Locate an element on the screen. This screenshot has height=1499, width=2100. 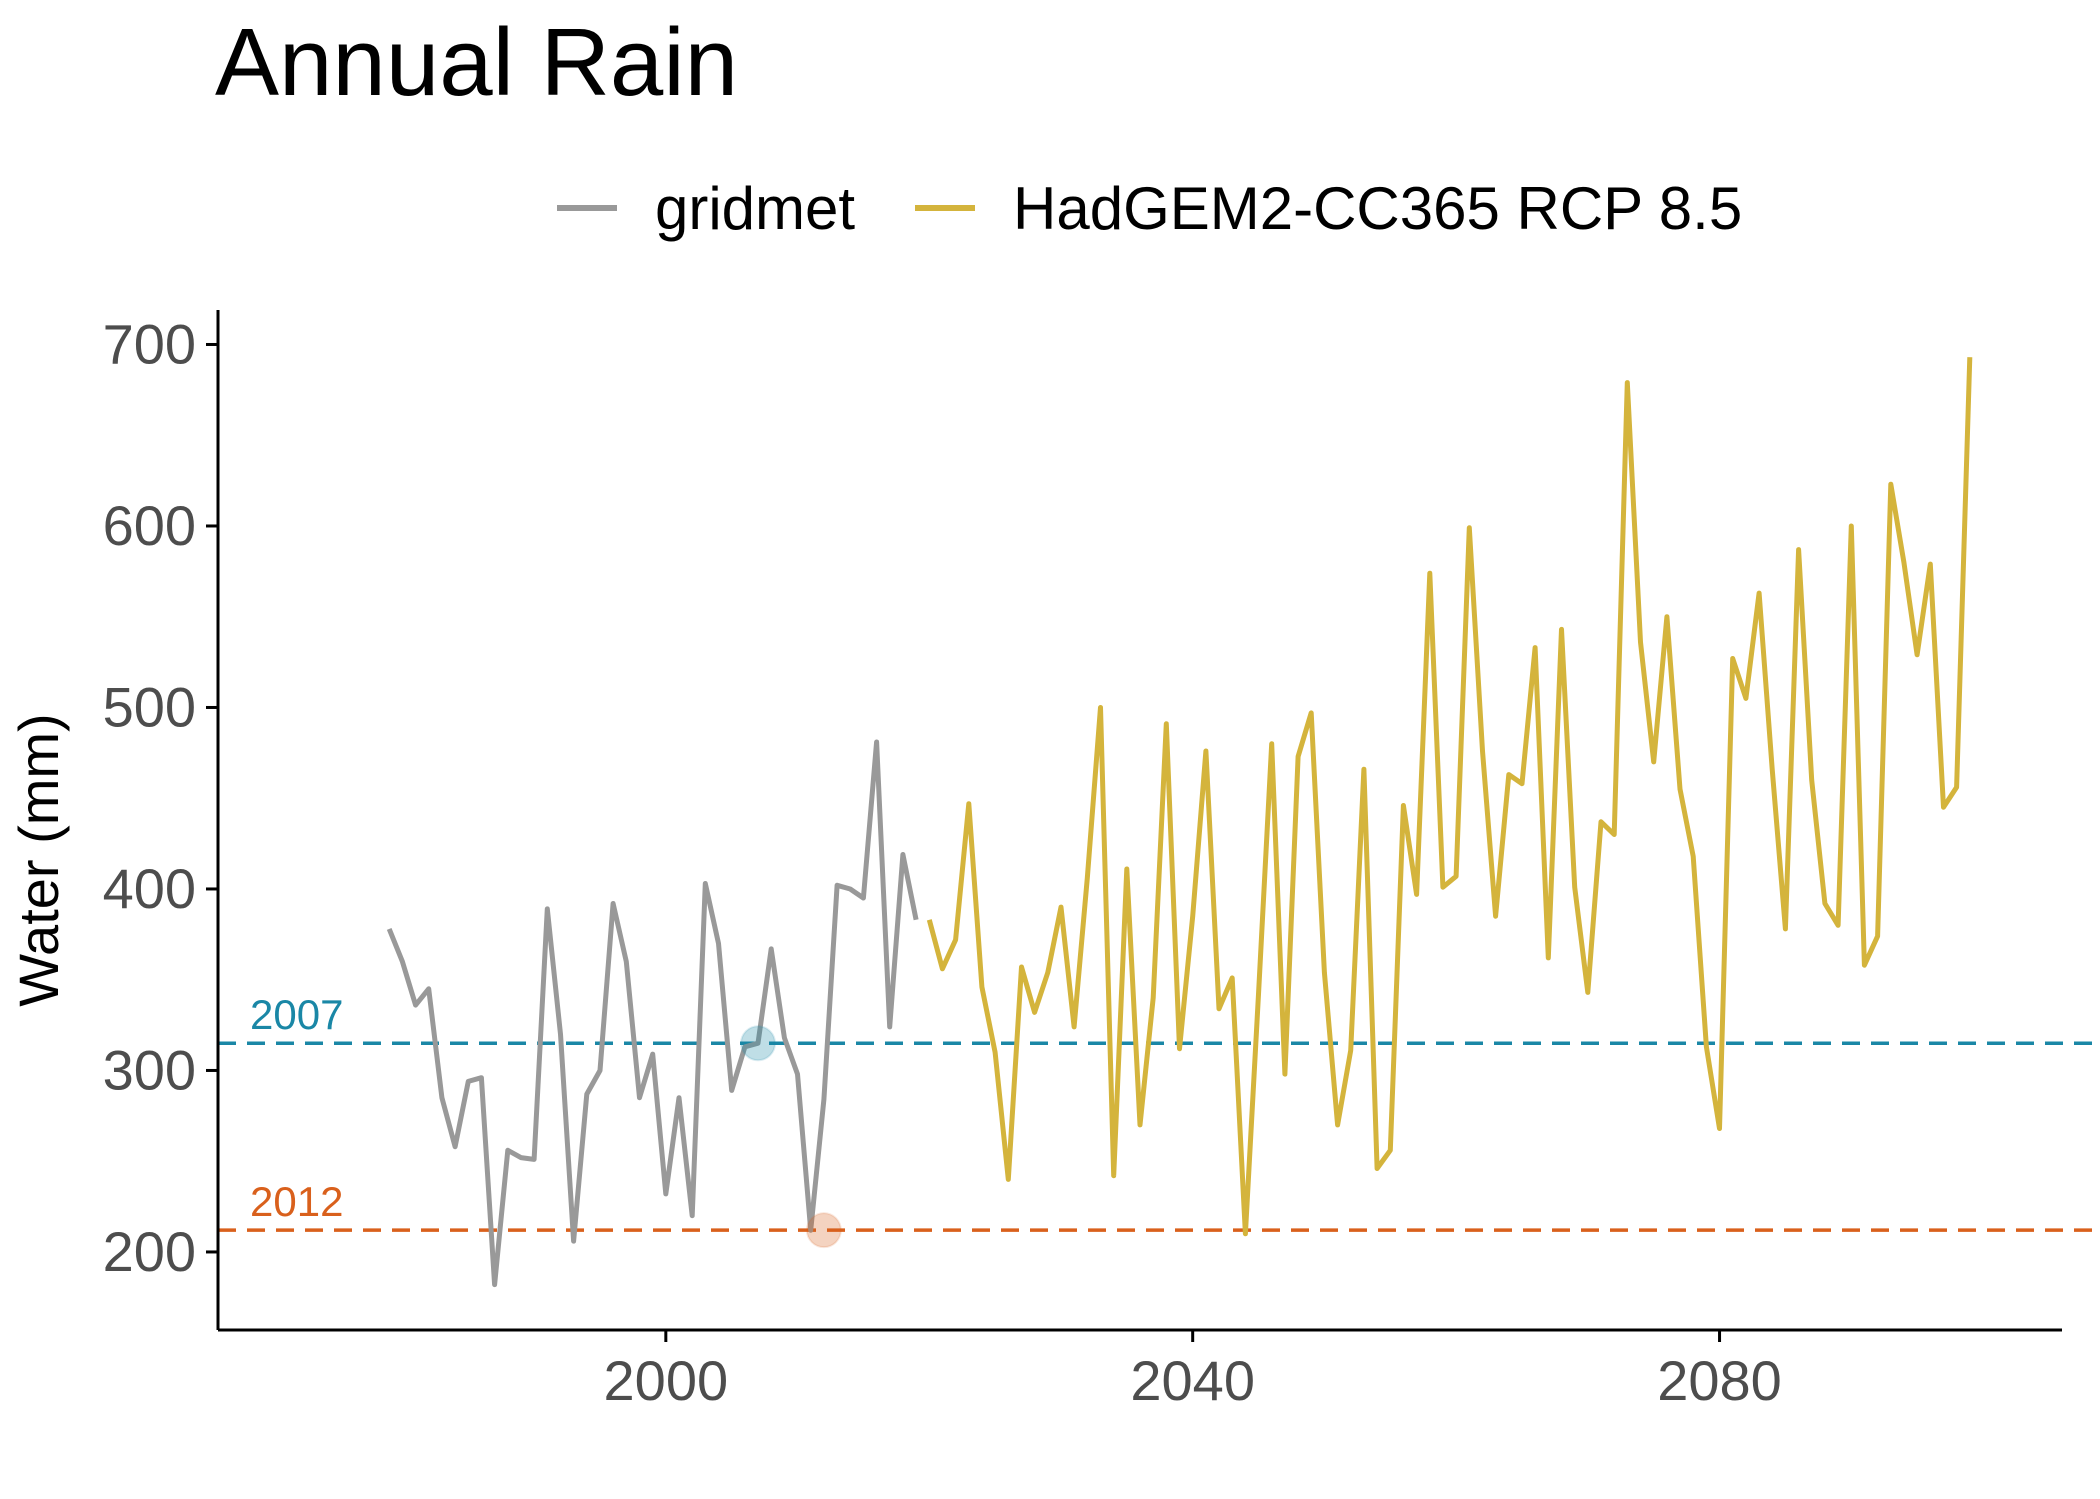
y-axis-title: Water (mm) is located at coordinates (38, 859).